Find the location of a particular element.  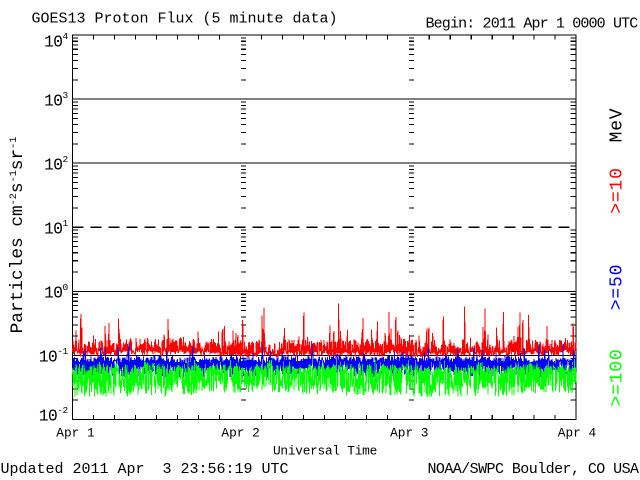

svg-text: MeV is located at coordinates (618, 125).